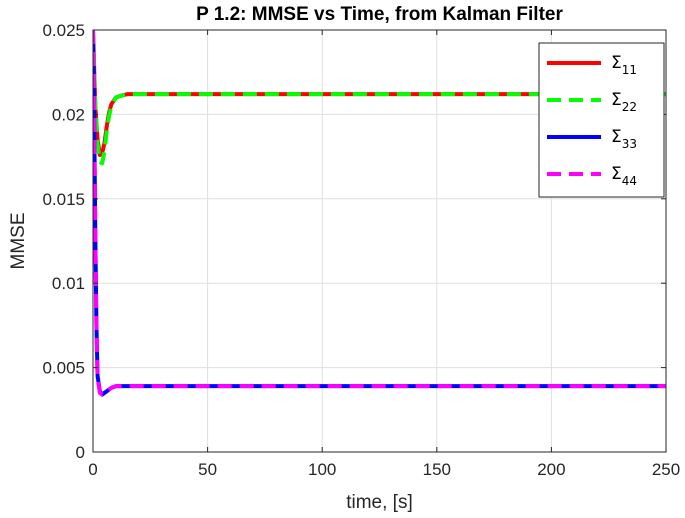 The image size is (685, 518). Describe the element at coordinates (207, 469) in the screenshot. I see `x-tick-label: 50` at that location.